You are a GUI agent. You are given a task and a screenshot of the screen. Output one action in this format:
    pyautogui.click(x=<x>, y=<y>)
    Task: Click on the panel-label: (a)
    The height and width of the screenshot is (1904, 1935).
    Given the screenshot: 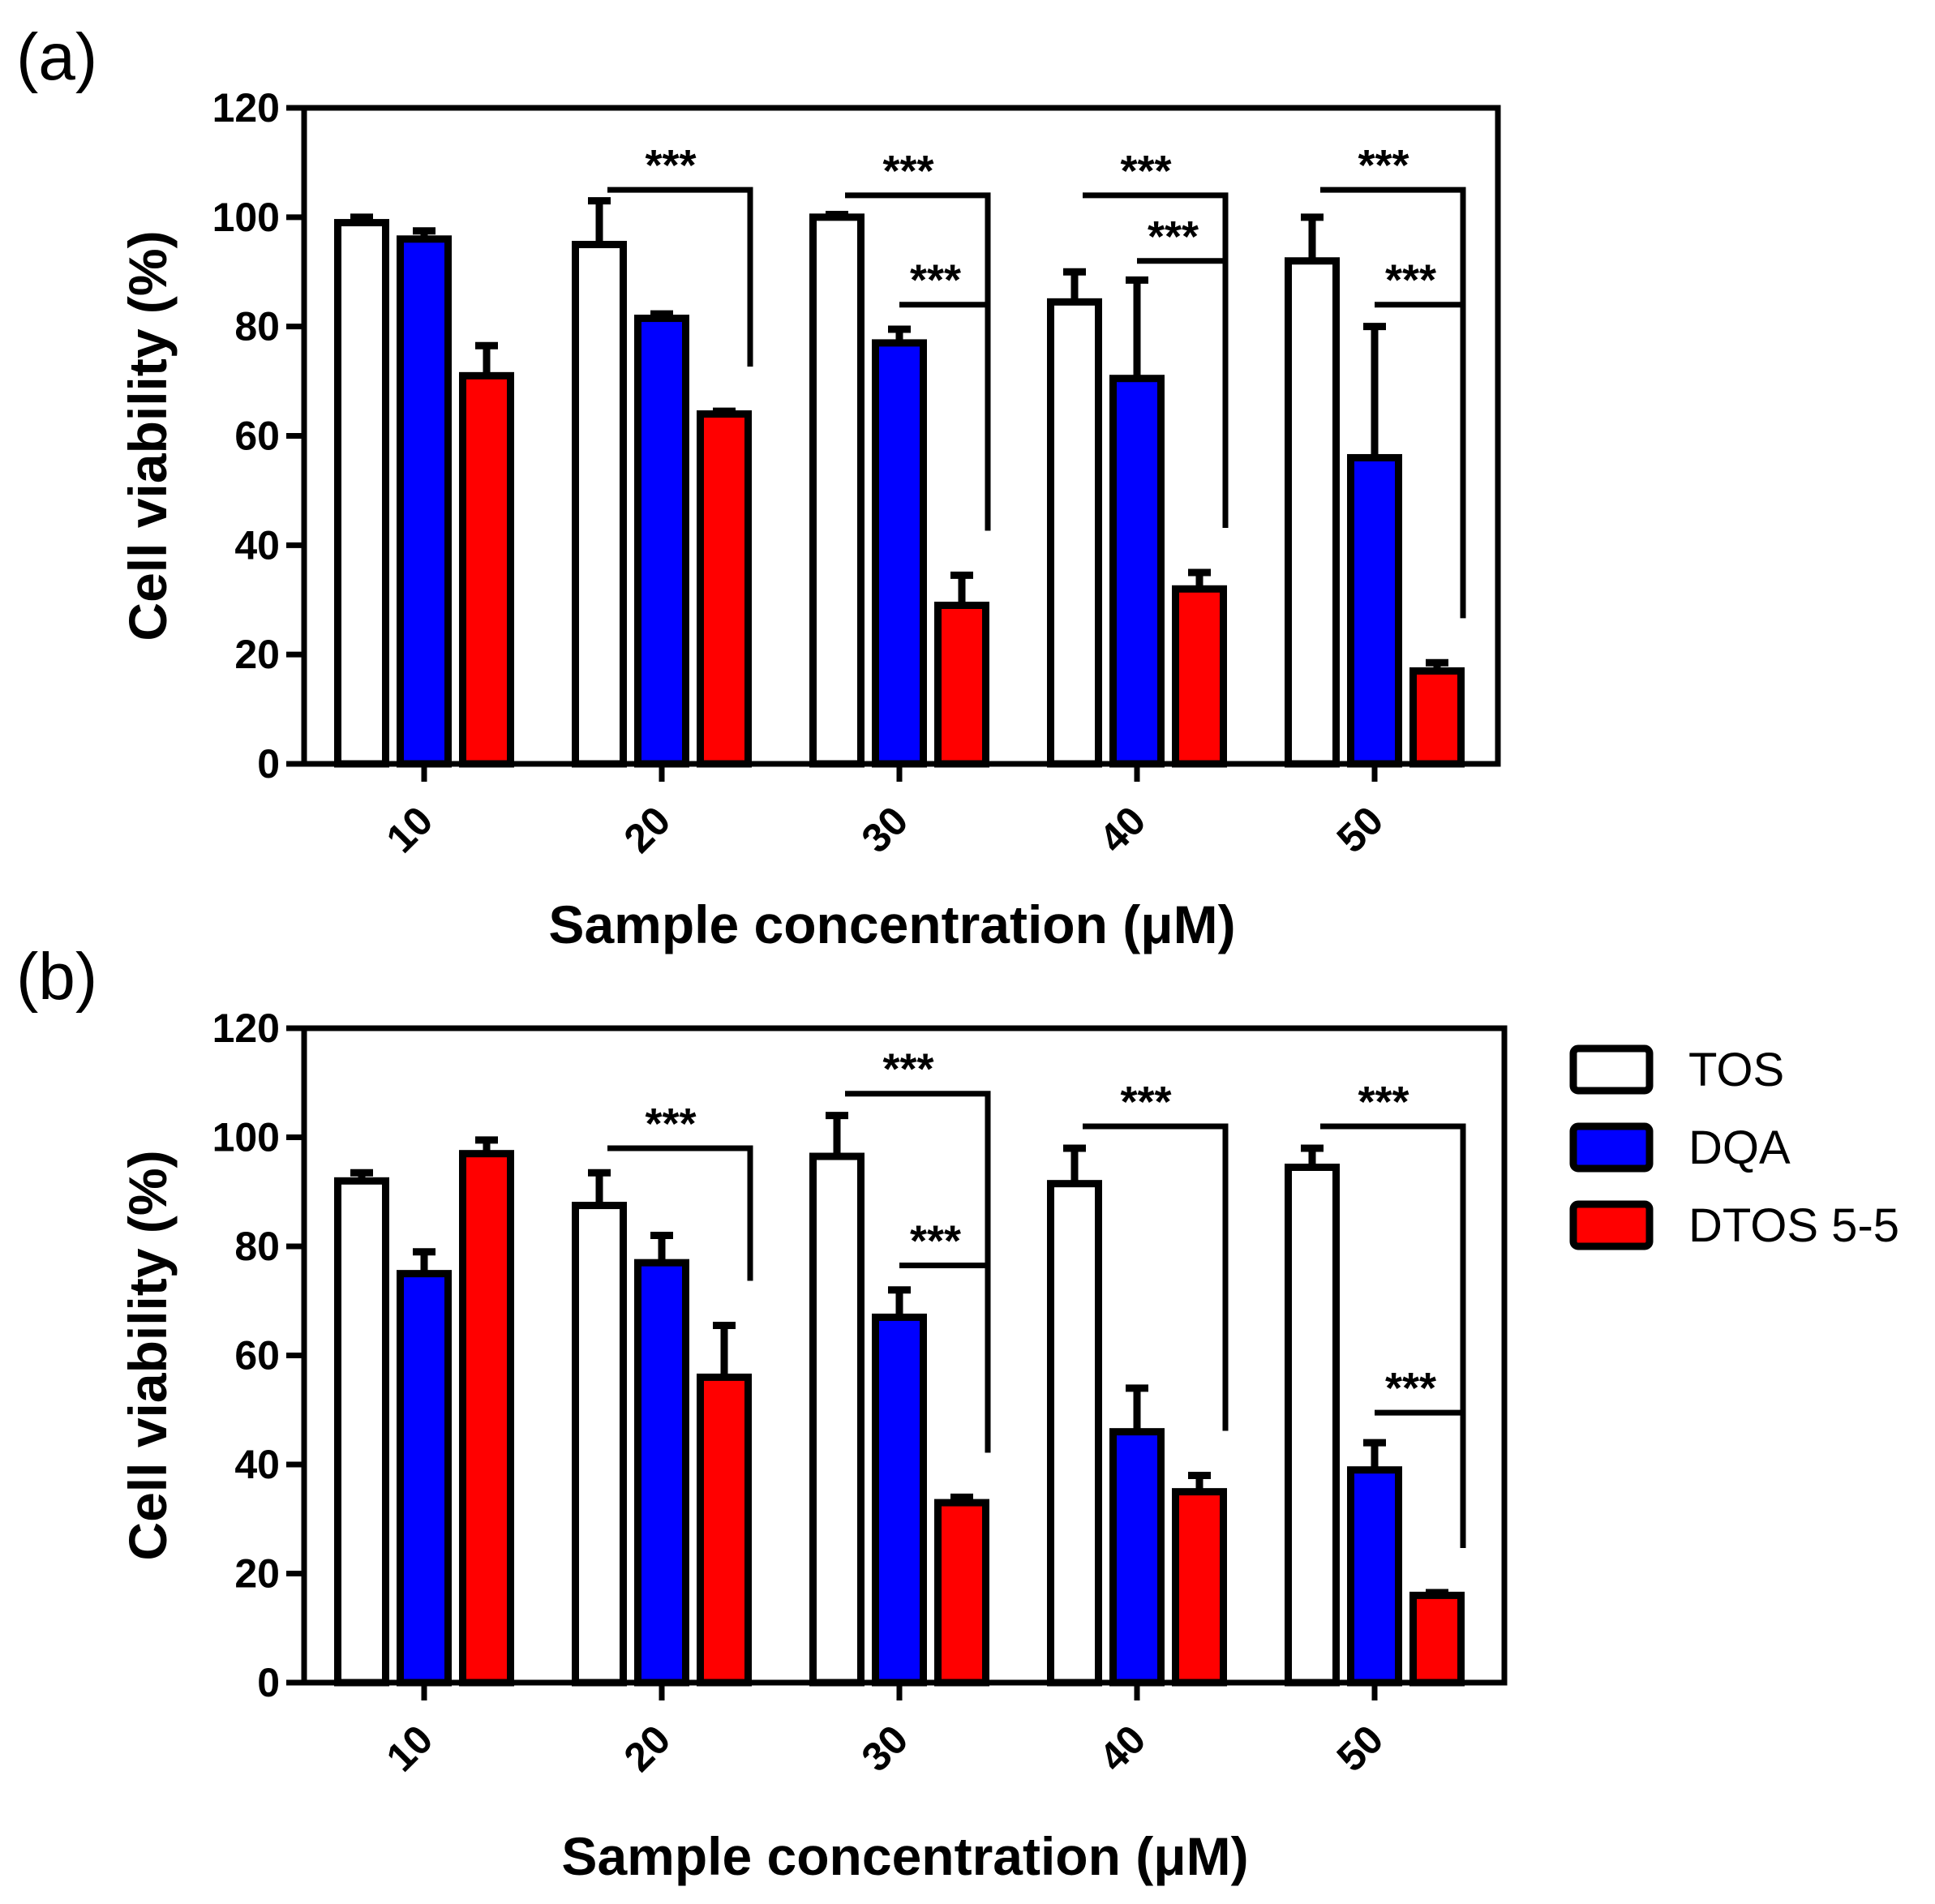 What is the action you would take?
    pyautogui.click(x=56, y=57)
    